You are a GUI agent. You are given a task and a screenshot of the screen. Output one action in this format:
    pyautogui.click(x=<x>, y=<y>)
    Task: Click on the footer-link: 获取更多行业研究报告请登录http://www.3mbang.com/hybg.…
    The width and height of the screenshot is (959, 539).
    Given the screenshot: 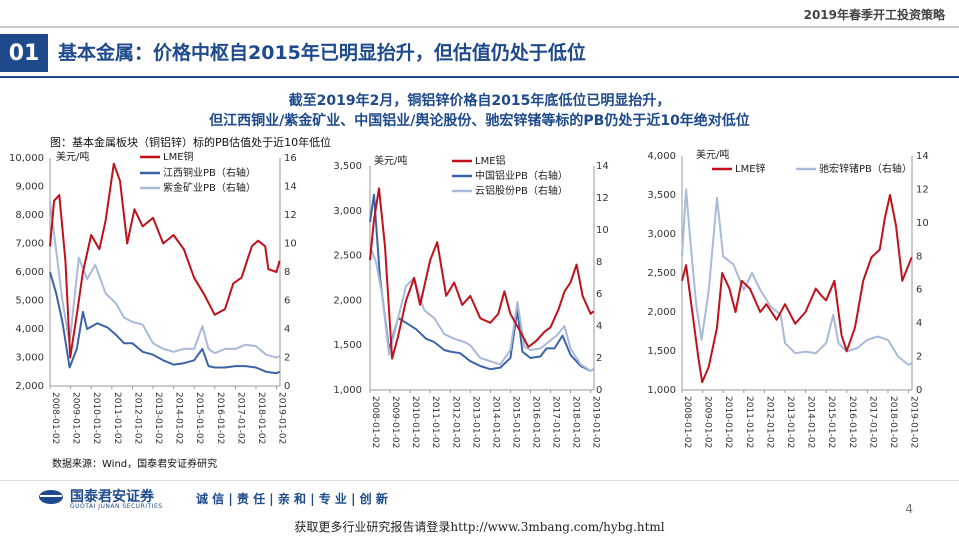 What is the action you would take?
    pyautogui.click(x=479, y=527)
    